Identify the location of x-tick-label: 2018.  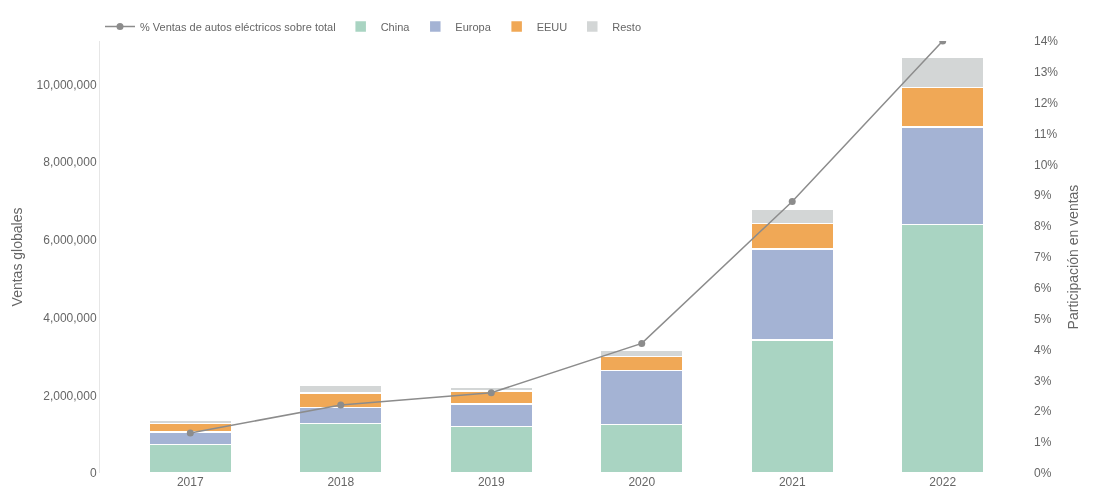
(341, 482).